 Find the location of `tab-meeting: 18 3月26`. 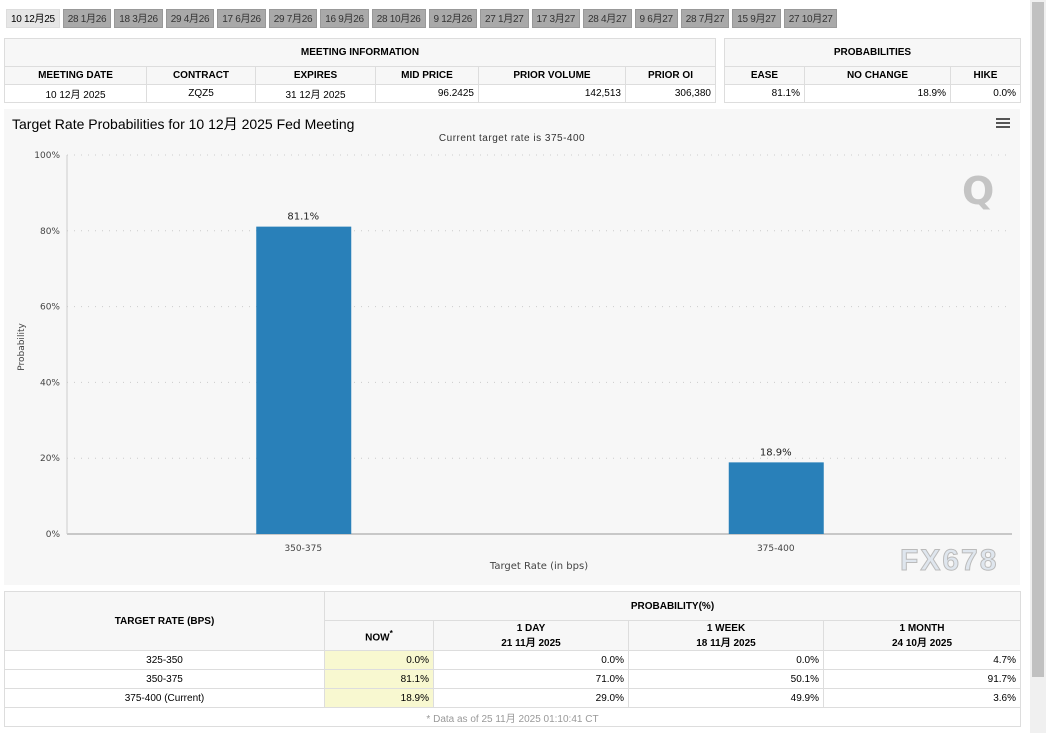

tab-meeting: 18 3月26 is located at coordinates (138, 18).